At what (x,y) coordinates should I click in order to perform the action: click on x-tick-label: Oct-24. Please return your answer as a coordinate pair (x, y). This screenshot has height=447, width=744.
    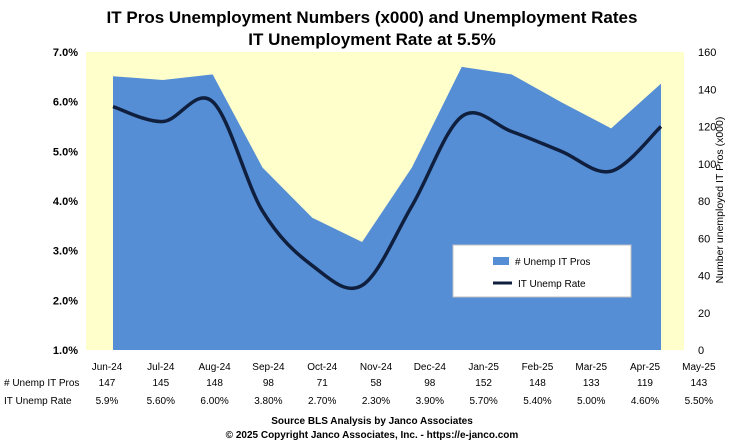
    Looking at the image, I should click on (322, 367).